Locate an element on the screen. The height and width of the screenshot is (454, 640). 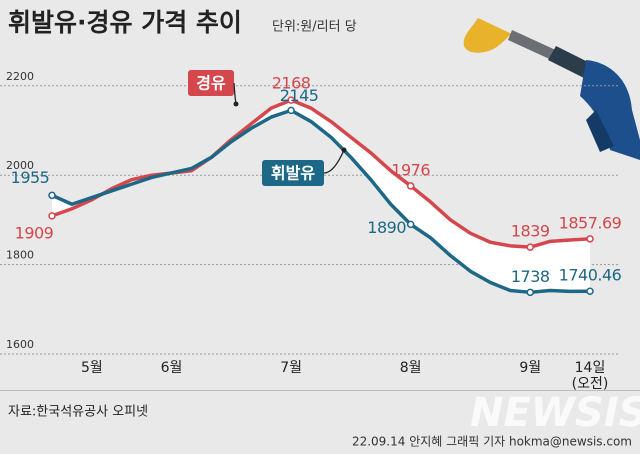
value-label: 1955 is located at coordinates (30, 177).